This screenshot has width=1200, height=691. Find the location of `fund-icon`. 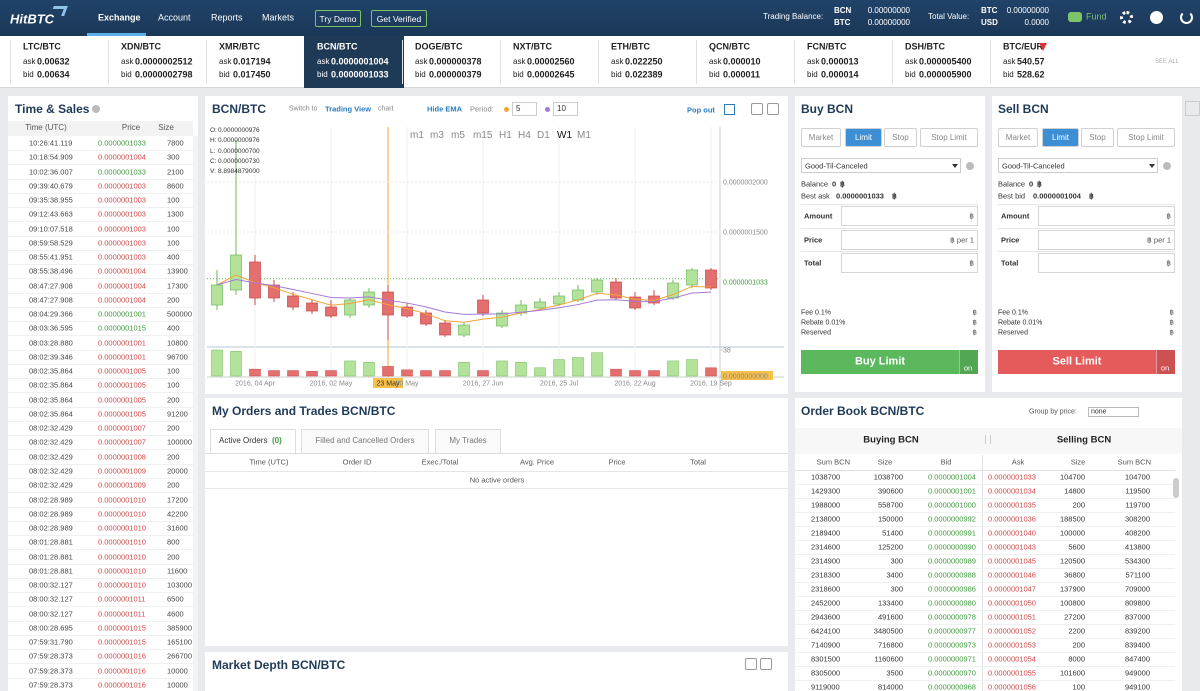

fund-icon is located at coordinates (1075, 17).